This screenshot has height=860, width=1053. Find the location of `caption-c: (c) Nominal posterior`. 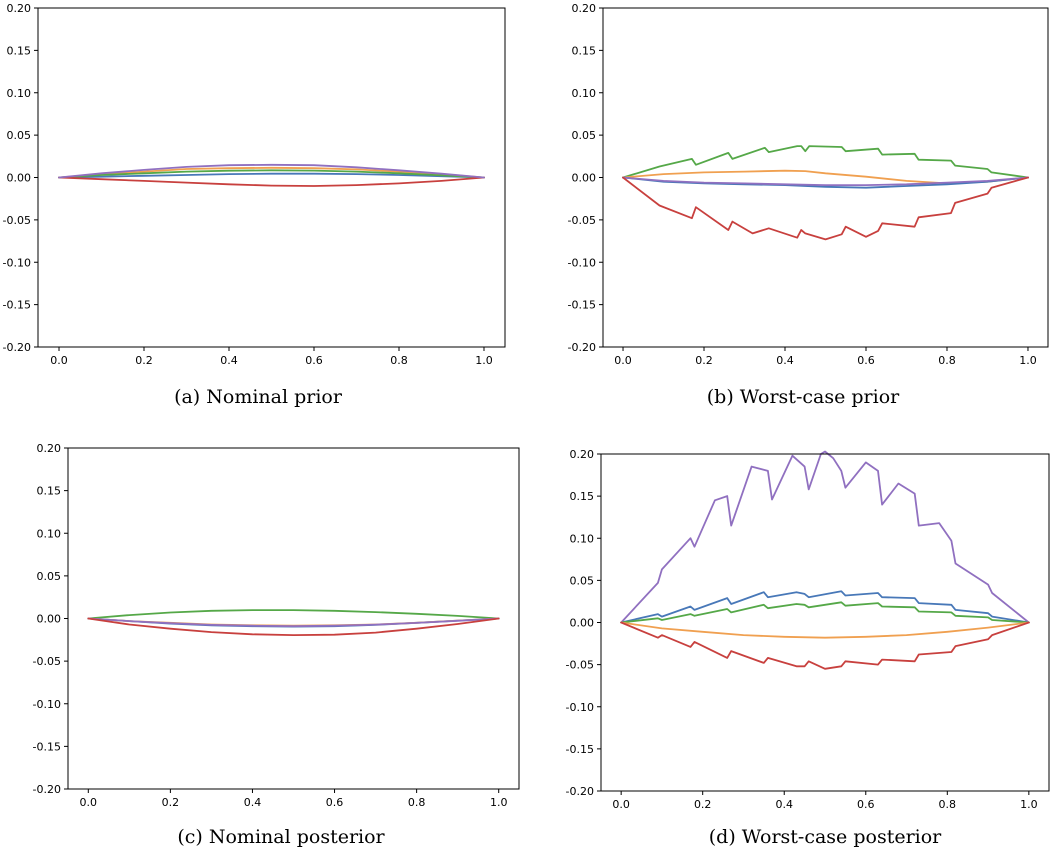

caption-c: (c) Nominal posterior is located at coordinates (281, 837).